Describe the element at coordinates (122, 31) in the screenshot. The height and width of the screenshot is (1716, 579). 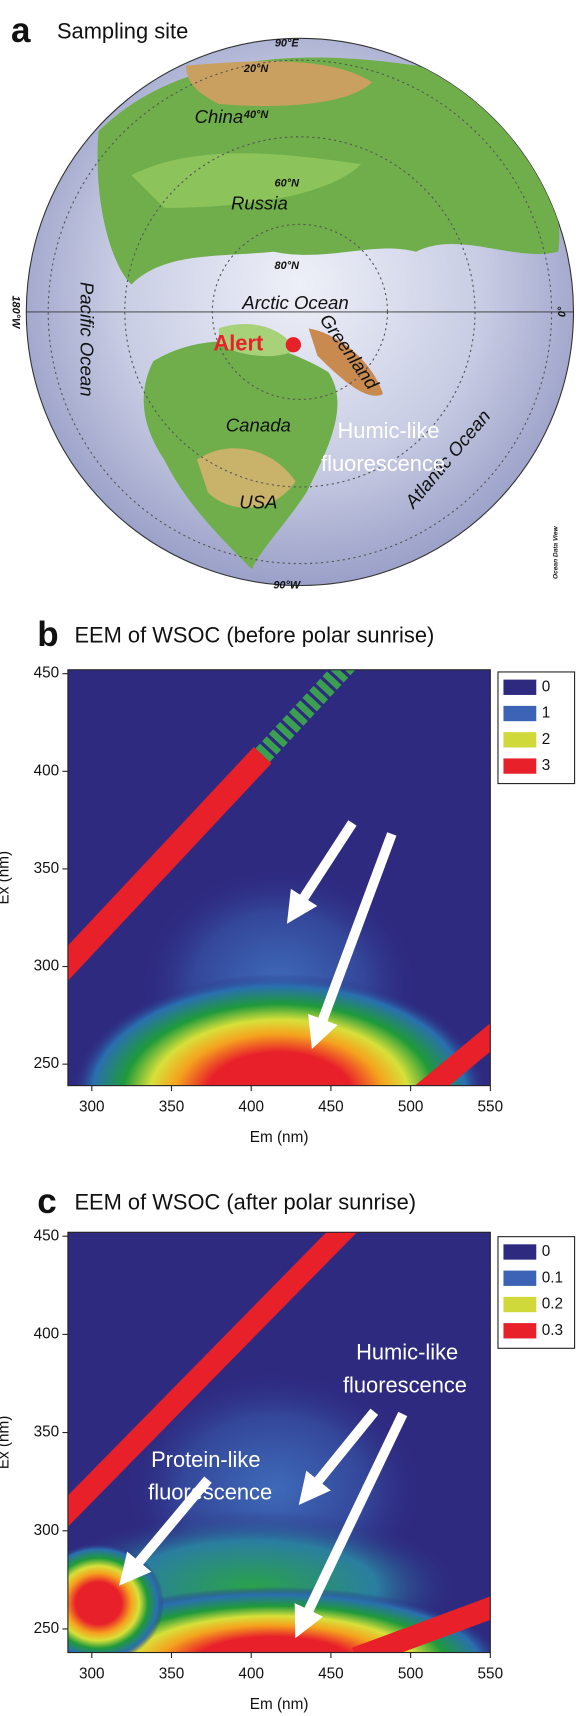
I see `panel-title: Sampling site` at that location.